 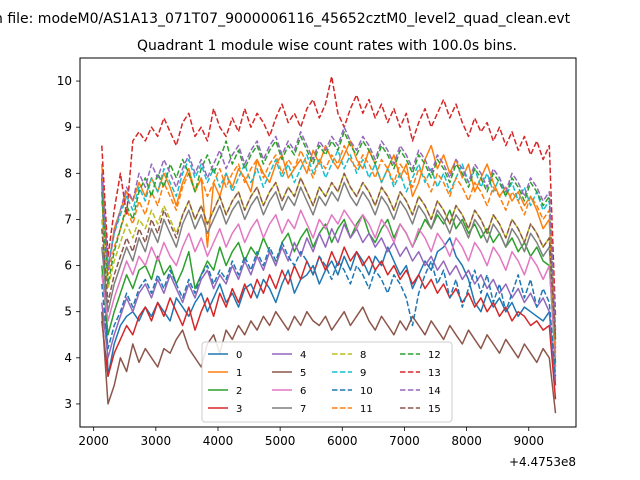 I want to click on legend-label-15: 15, so click(x=434, y=409).